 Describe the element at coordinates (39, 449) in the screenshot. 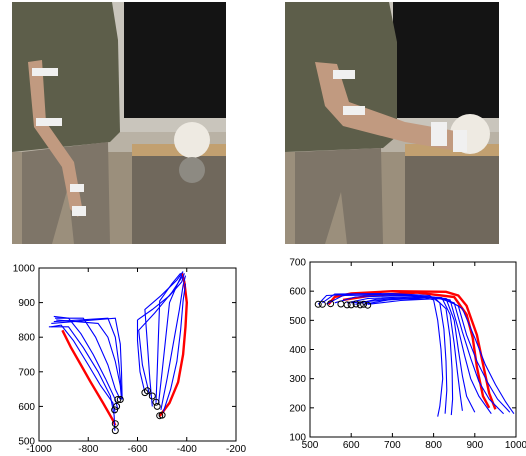

I see `x-tick-label: -1000` at that location.